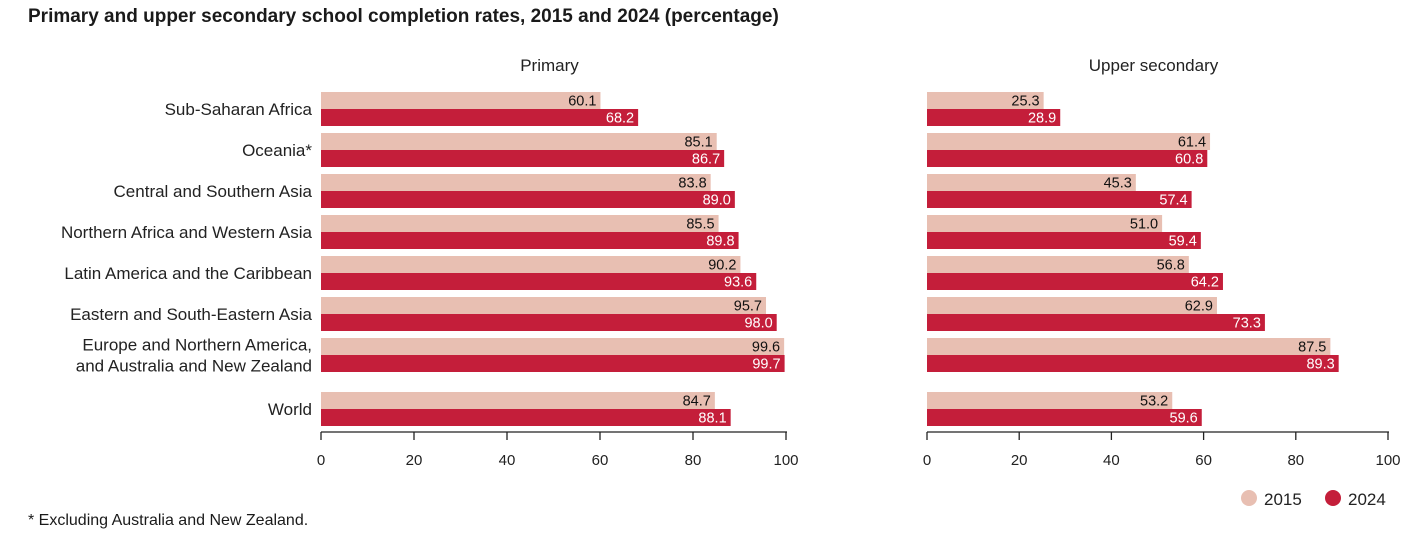 The height and width of the screenshot is (544, 1402). Describe the element at coordinates (1312, 348) in the screenshot. I see `bar-value-label: 87.5` at that location.